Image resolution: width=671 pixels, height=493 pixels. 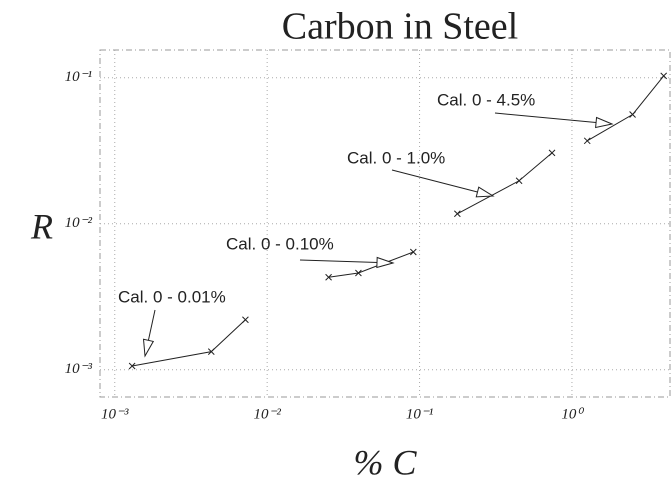 I want to click on x-axis-label: % C, so click(x=386, y=462).